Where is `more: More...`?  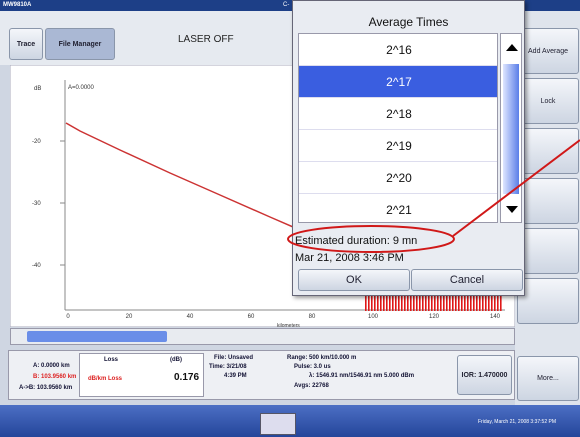 more: More... is located at coordinates (548, 378).